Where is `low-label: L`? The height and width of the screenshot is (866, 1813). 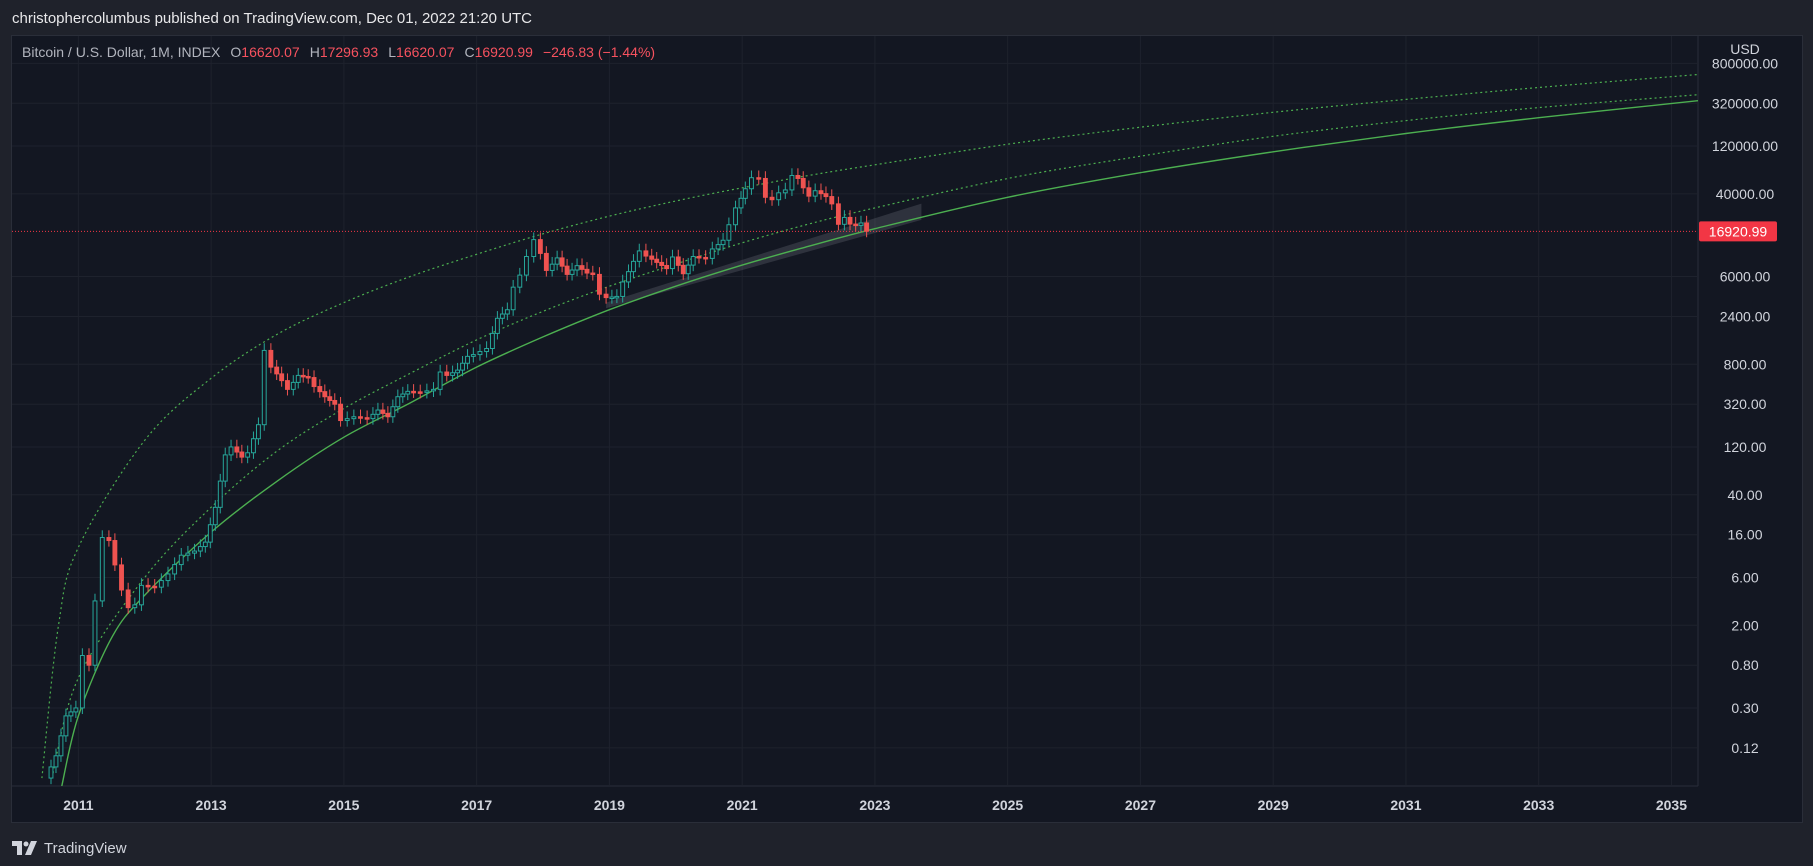 low-label: L is located at coordinates (392, 52).